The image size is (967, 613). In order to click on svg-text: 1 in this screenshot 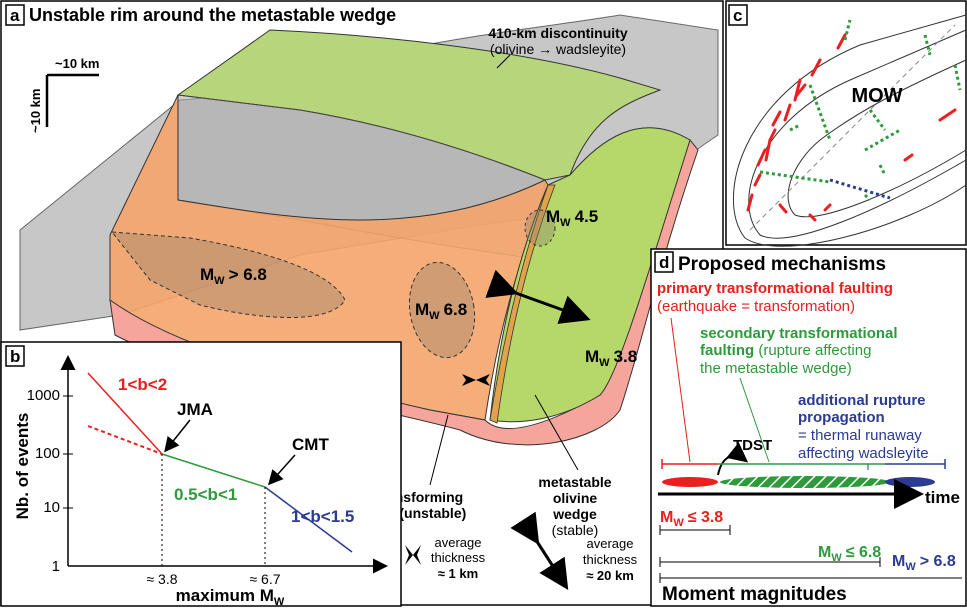, I will do `click(56, 566)`.